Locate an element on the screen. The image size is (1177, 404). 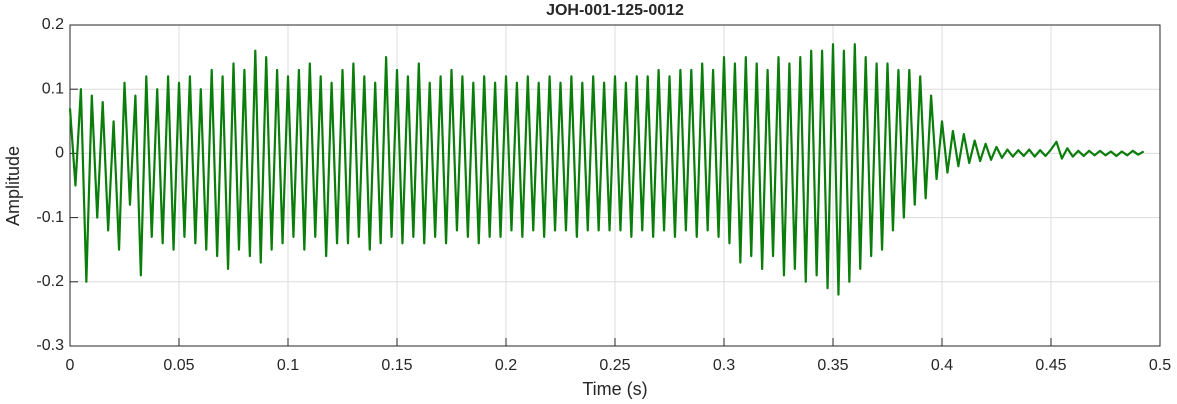
x-tick-label: 0.45 is located at coordinates (1050, 365).